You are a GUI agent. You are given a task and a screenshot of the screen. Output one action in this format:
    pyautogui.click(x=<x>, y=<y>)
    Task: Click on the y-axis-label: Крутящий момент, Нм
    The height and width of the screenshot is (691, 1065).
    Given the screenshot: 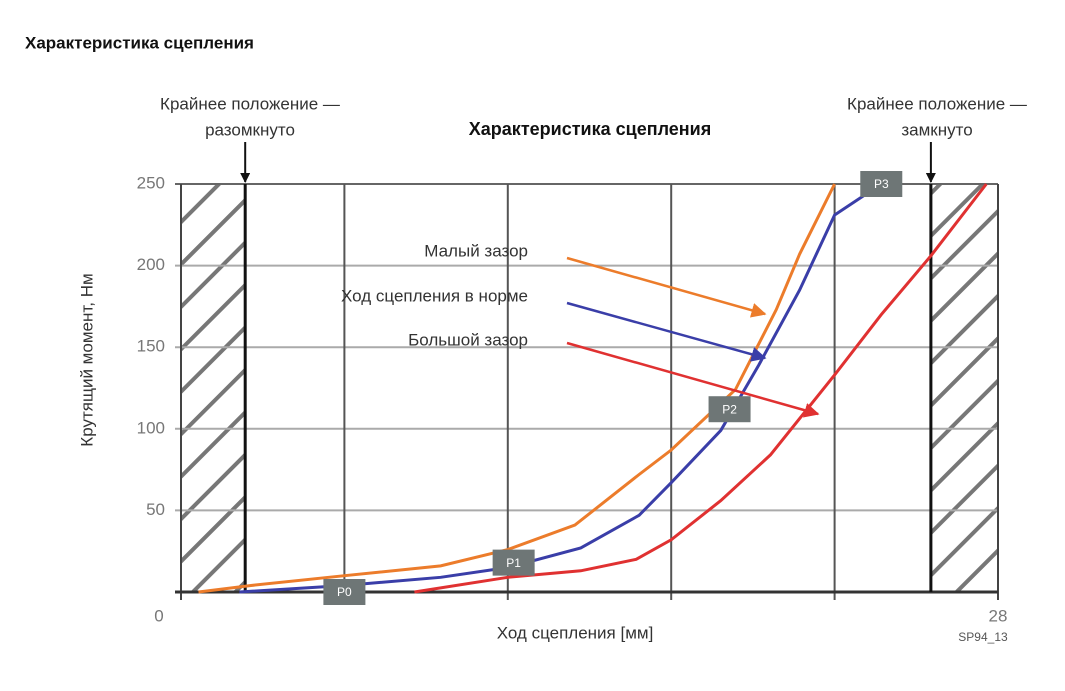 What is the action you would take?
    pyautogui.click(x=86, y=359)
    